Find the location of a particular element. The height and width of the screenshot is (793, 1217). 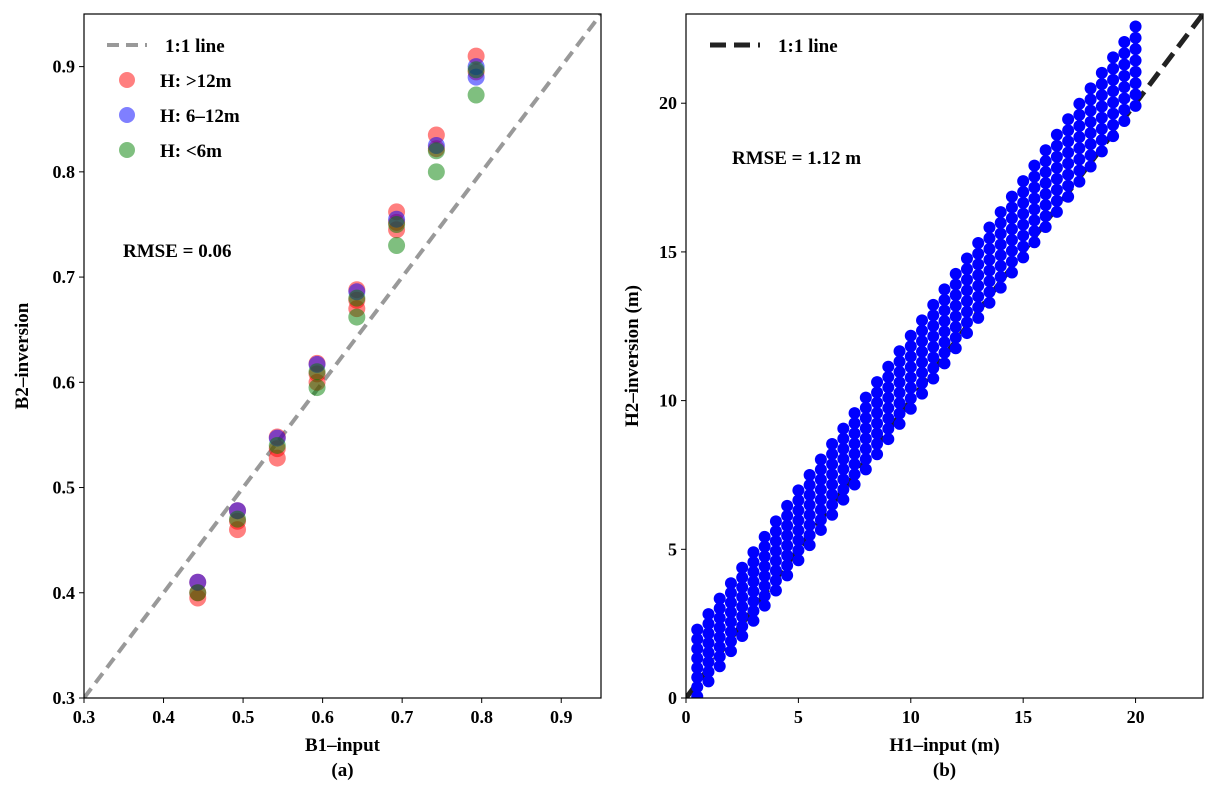

legend-label: H: >12m is located at coordinates (196, 81).